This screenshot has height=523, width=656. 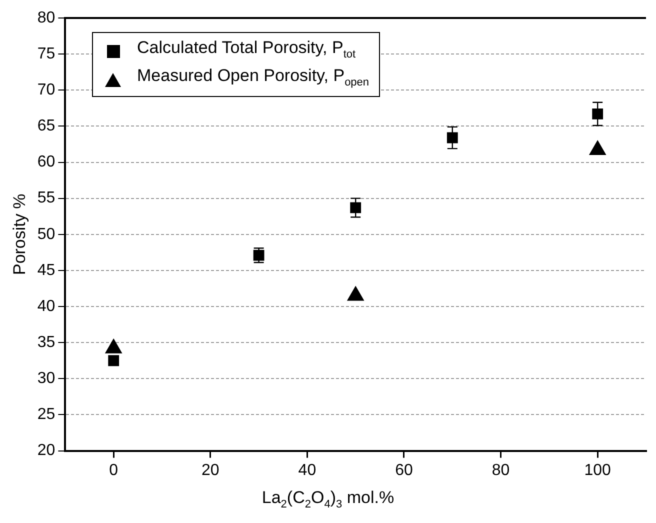 What do you see at coordinates (46, 162) in the screenshot?
I see `y-tick-label: 60` at bounding box center [46, 162].